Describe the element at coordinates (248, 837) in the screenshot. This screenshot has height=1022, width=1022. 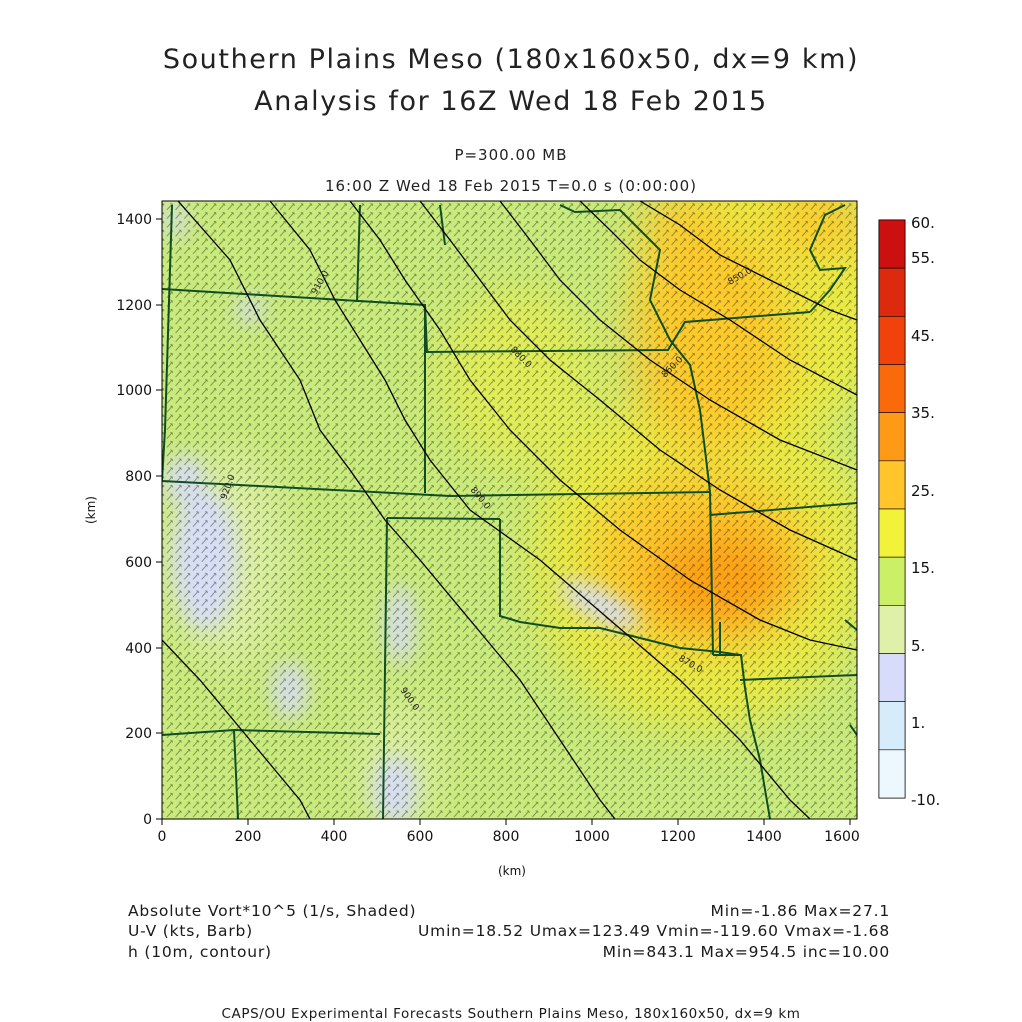
I see `x-tick-label: 200` at that location.